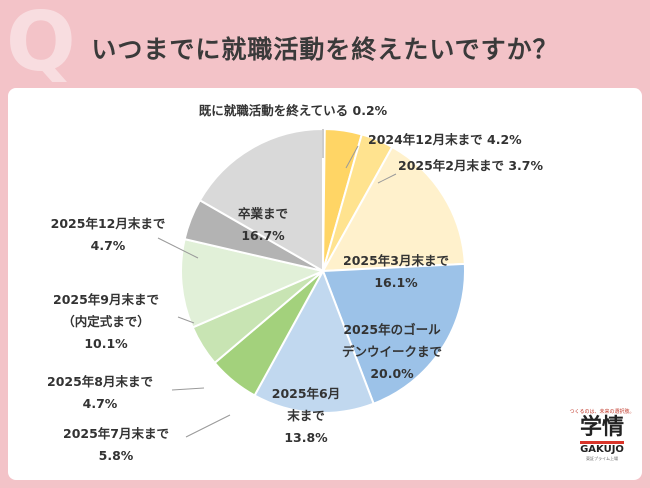 This screenshot has height=488, width=650. What do you see at coordinates (445, 139) in the screenshot?
I see `slice-label: 2024年12月末まで 4.2%` at bounding box center [445, 139].